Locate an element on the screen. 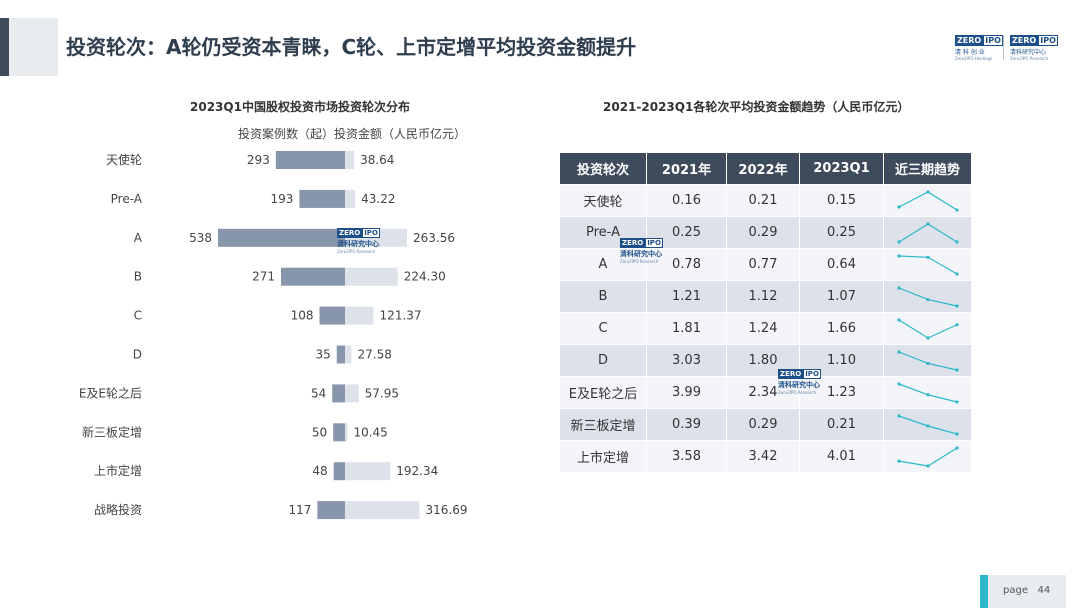  cell-value: 0.39 is located at coordinates (686, 424).